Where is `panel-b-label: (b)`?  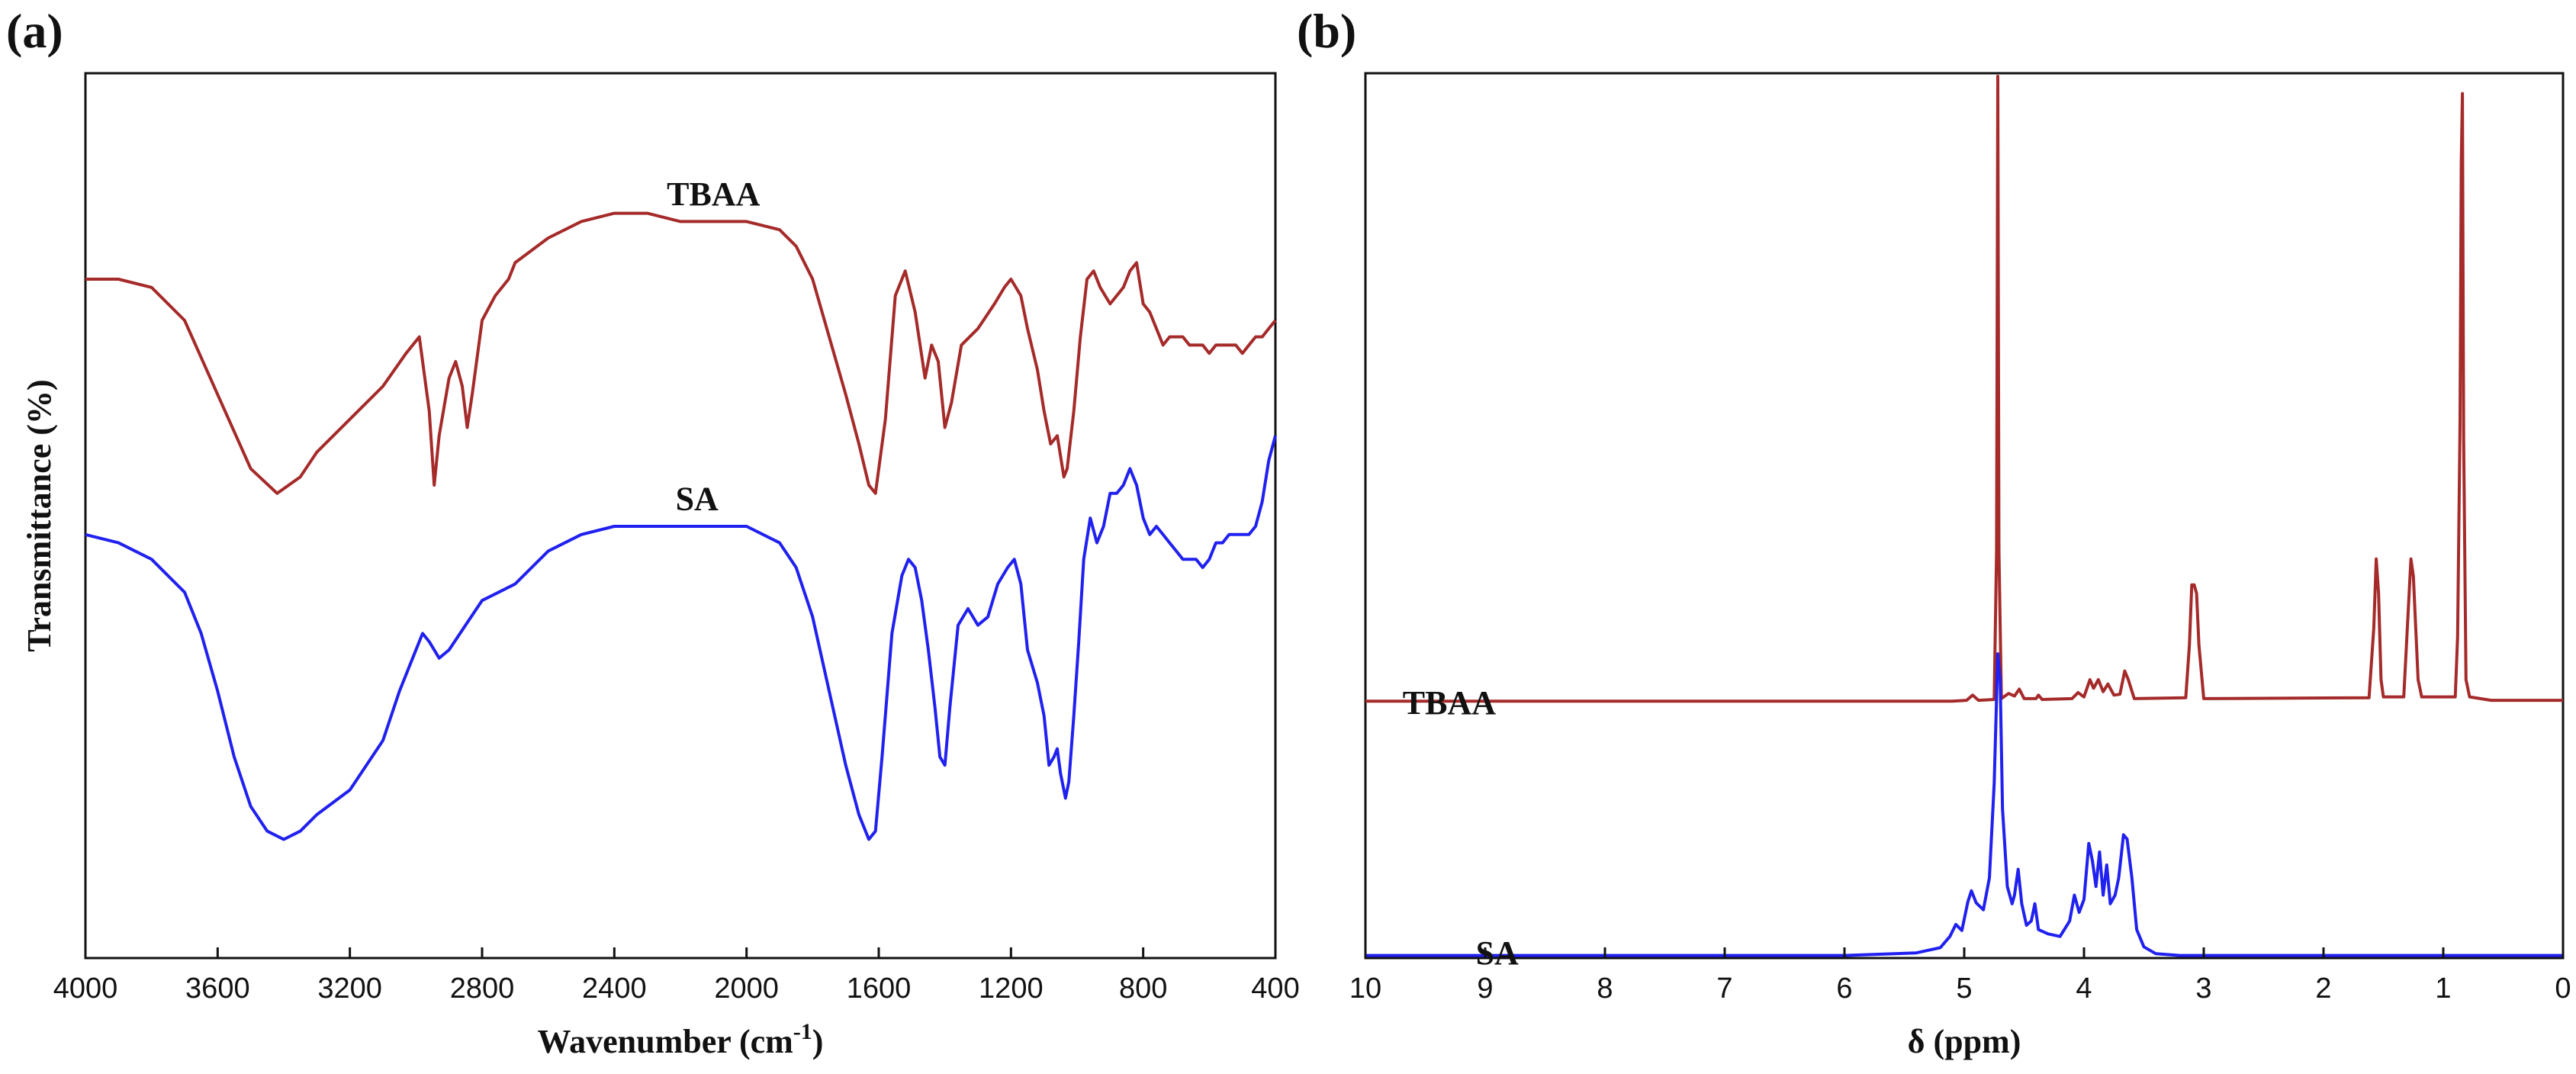 panel-b-label: (b) is located at coordinates (1327, 31).